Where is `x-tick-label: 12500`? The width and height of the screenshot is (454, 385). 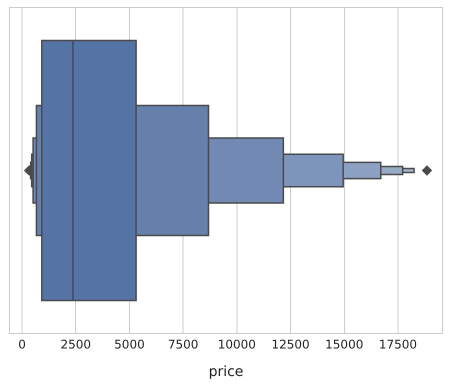
x-tick-label: 12500 is located at coordinates (290, 345).